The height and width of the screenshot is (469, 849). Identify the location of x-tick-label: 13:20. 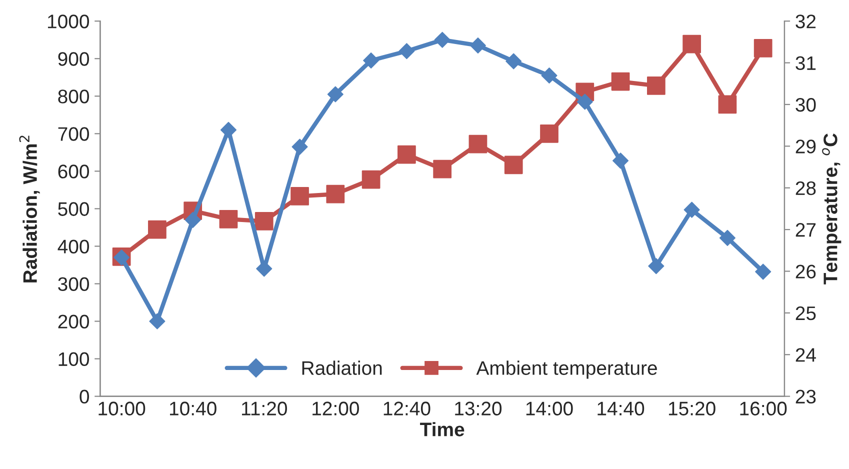
(478, 409).